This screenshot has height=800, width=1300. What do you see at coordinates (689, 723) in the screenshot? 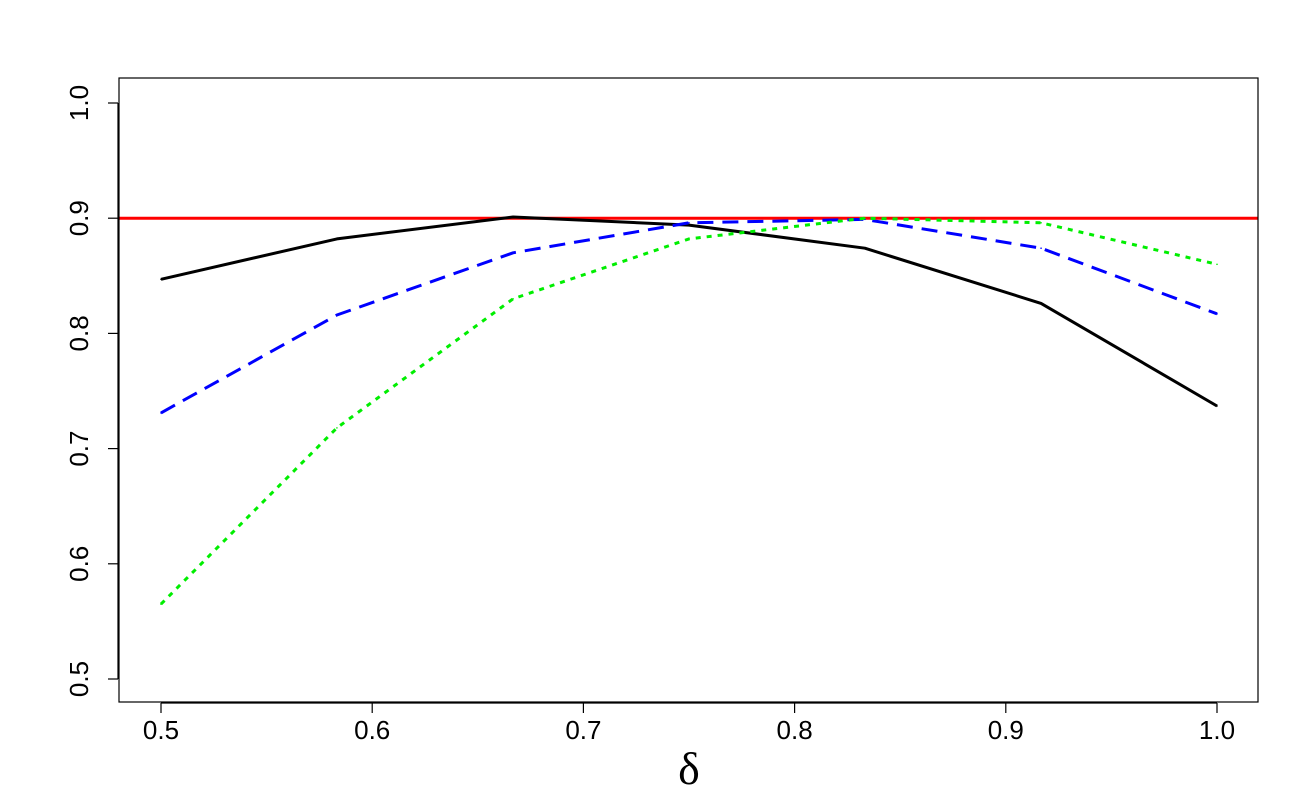
I see `x-axis: 0.5 0.6 0.7 0.8 0.9 1.0` at bounding box center [689, 723].